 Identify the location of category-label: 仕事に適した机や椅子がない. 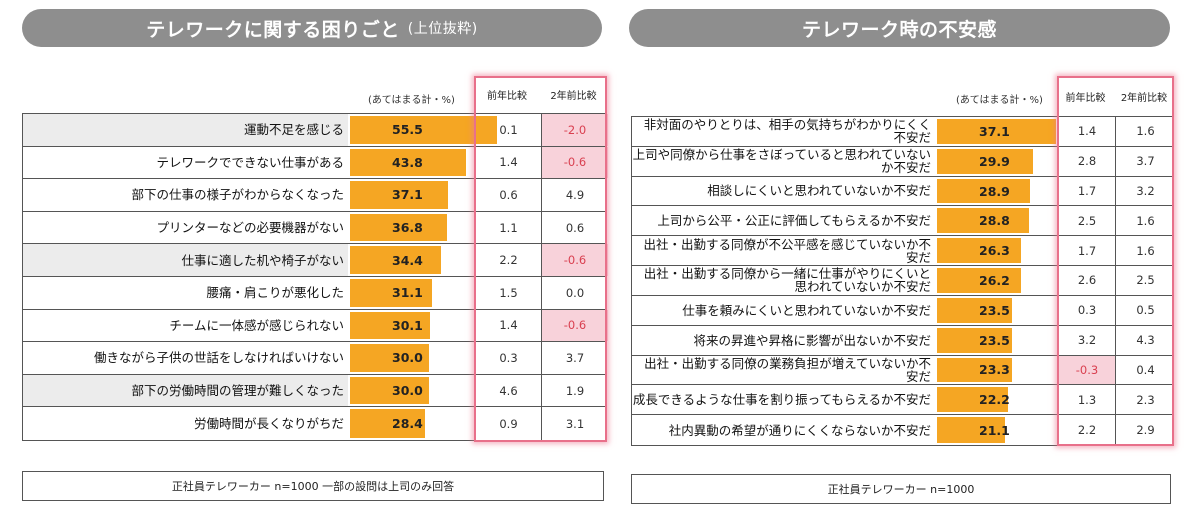
(185, 260).